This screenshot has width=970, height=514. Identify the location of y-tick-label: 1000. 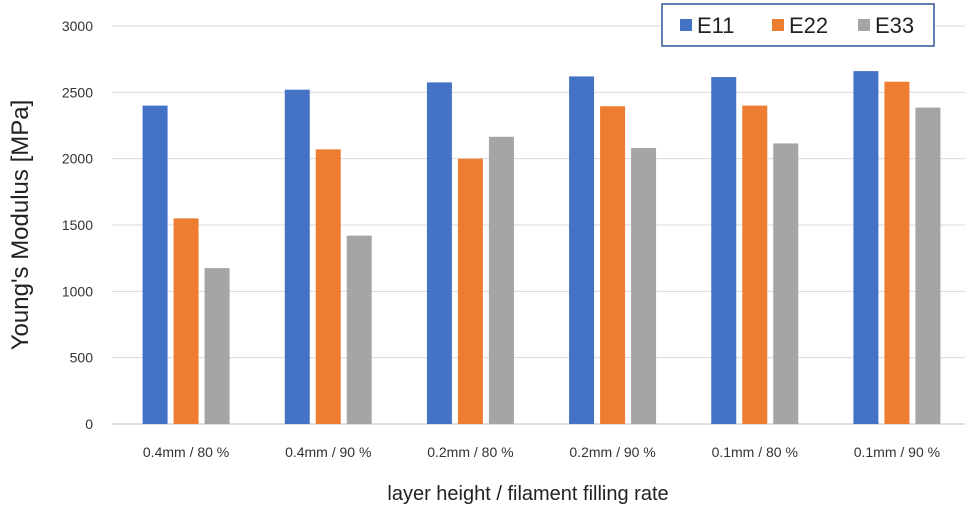
(77, 291).